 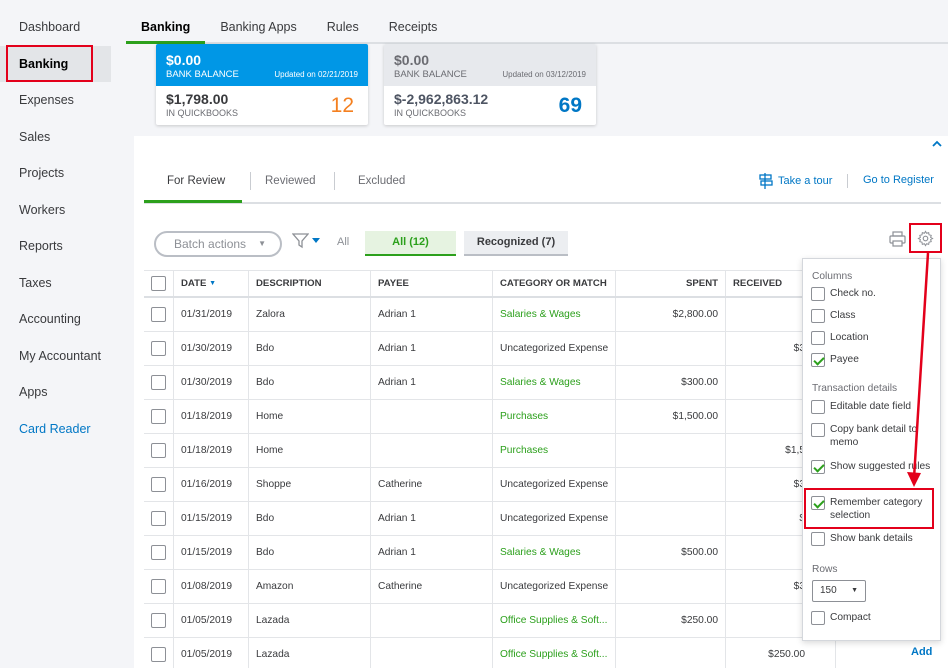 What do you see at coordinates (570, 105) in the screenshot?
I see `review-count: 69` at bounding box center [570, 105].